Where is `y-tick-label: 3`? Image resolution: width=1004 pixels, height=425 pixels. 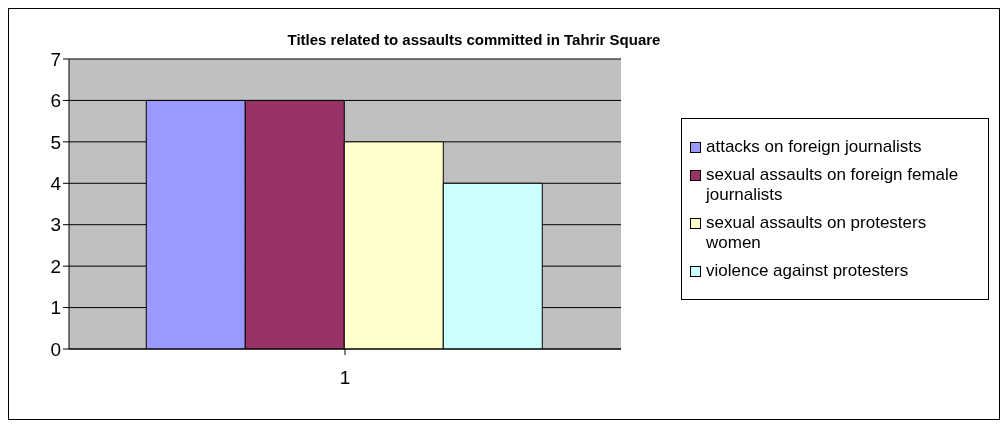
y-tick-label: 3 is located at coordinates (55, 225).